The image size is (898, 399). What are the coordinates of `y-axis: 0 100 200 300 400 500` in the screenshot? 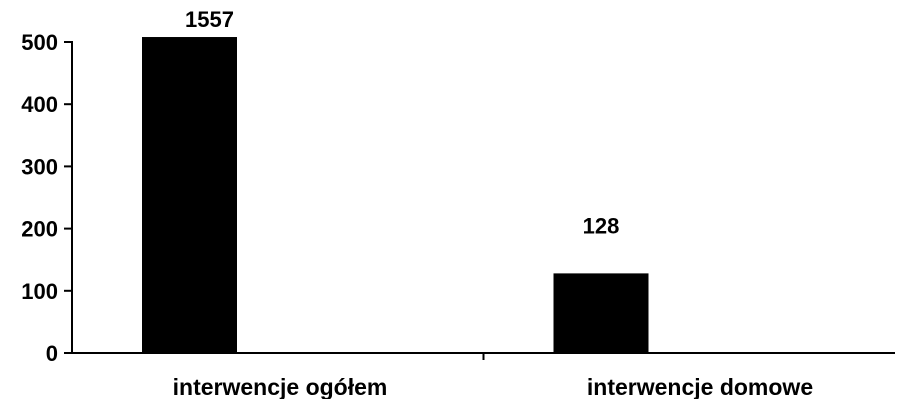 It's located at (47, 198).